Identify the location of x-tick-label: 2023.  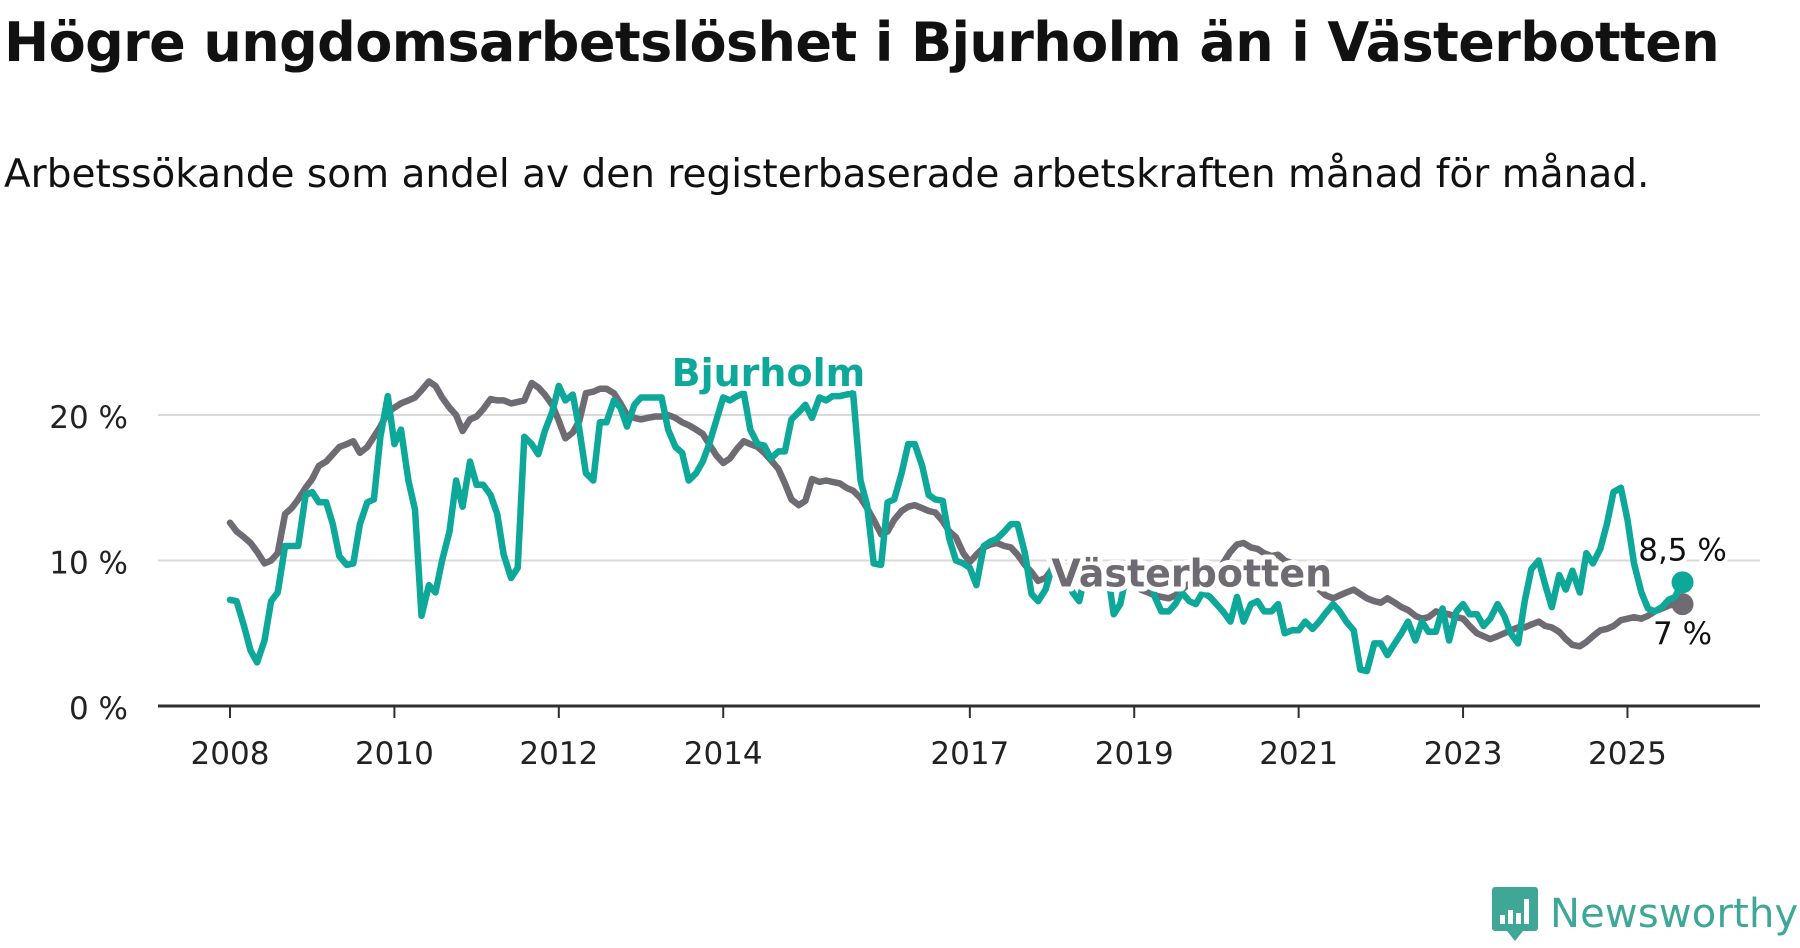
(1463, 754).